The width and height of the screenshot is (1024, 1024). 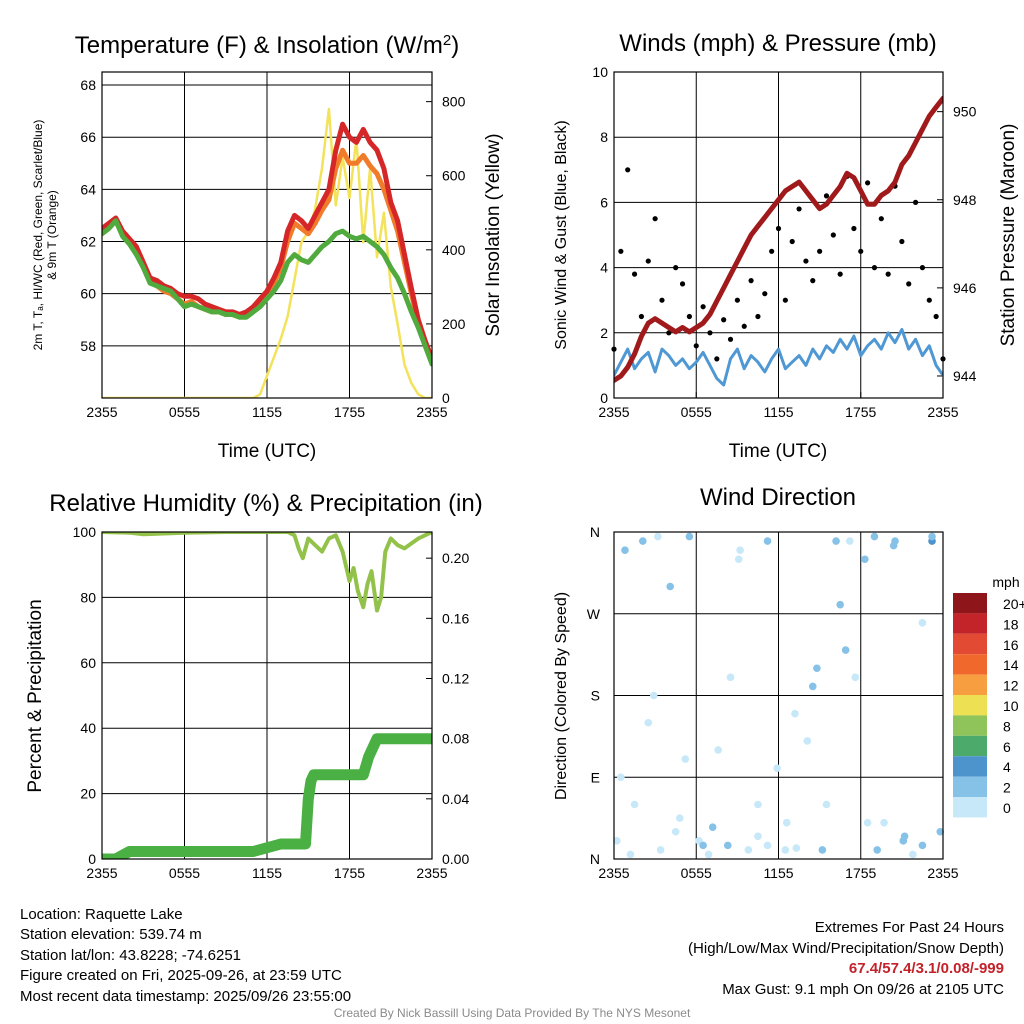 I want to click on wind-plot-border, so click(x=778, y=235).